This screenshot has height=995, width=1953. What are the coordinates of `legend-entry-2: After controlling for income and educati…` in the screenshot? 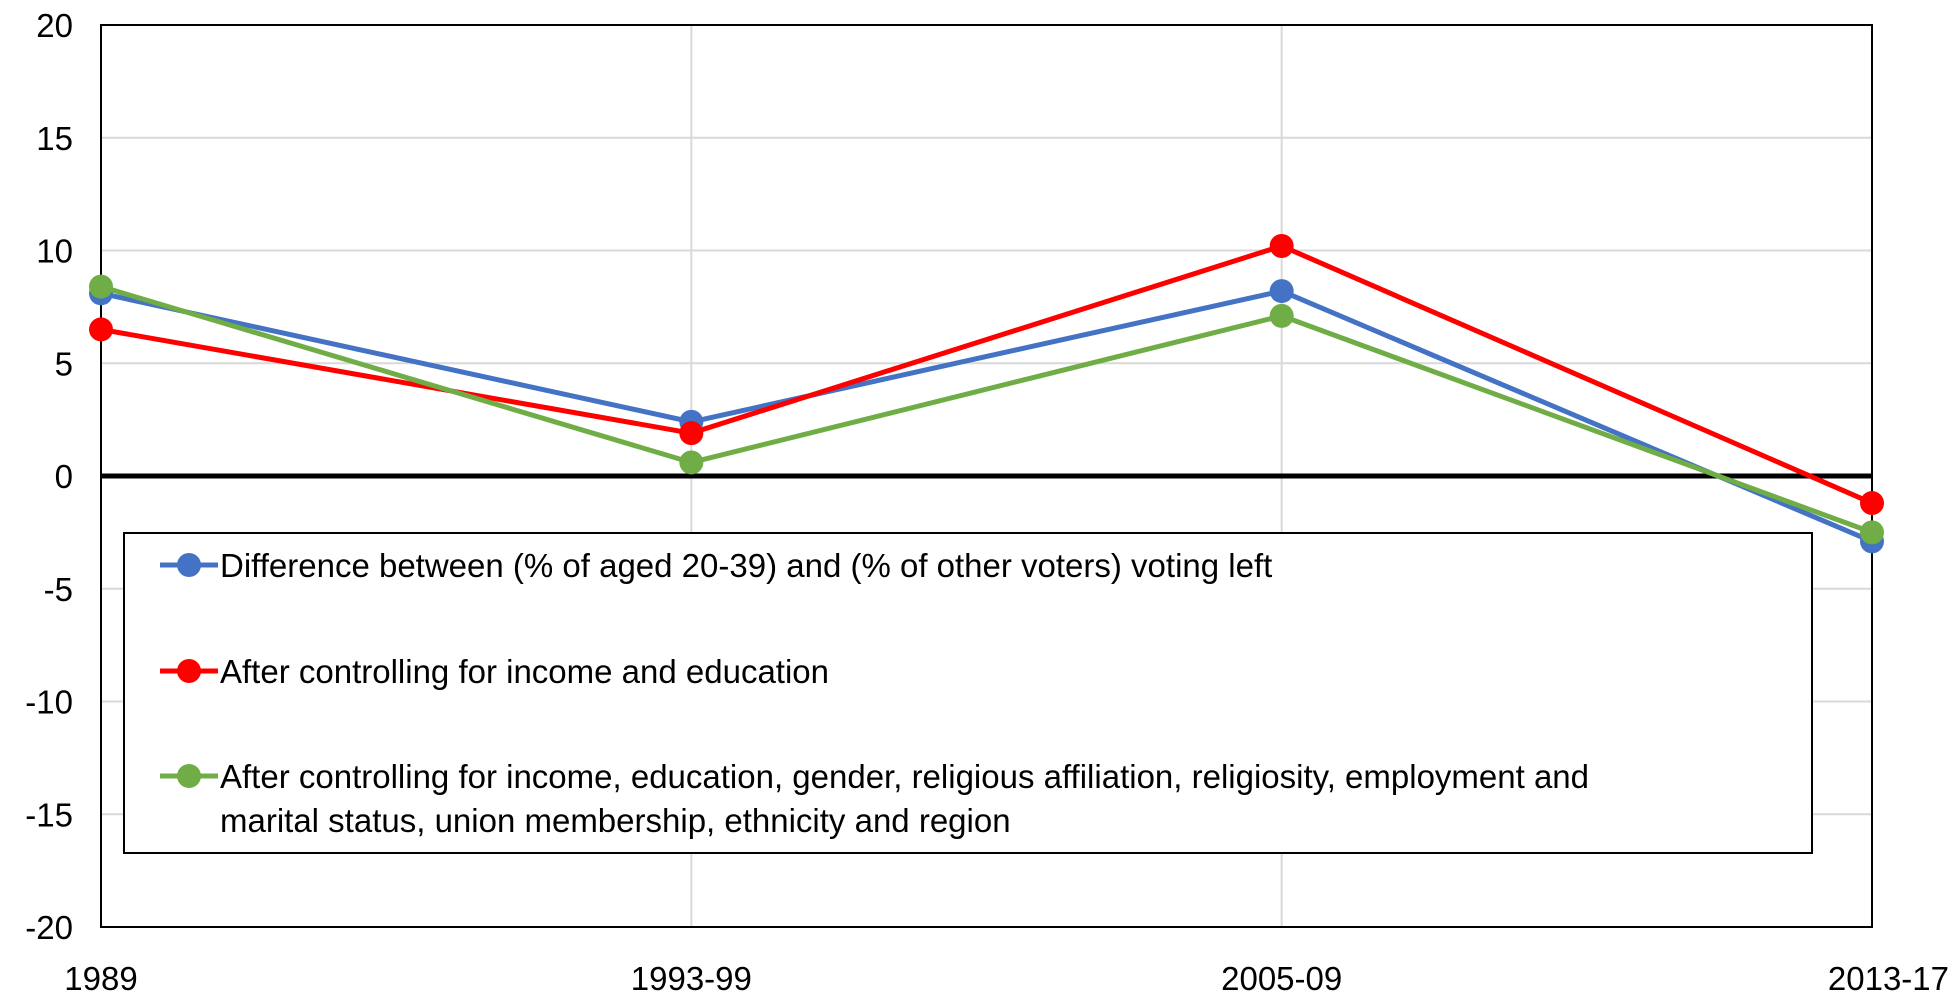 It's located at (494, 671).